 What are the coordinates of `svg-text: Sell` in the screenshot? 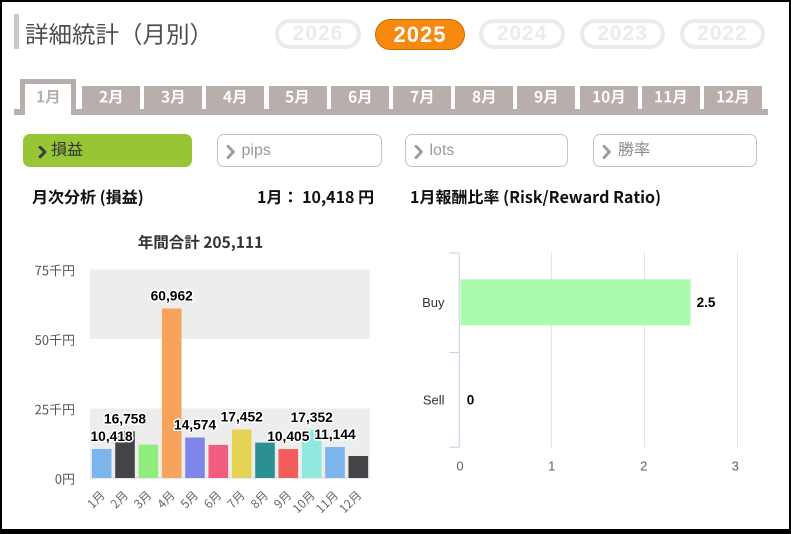 It's located at (434, 400).